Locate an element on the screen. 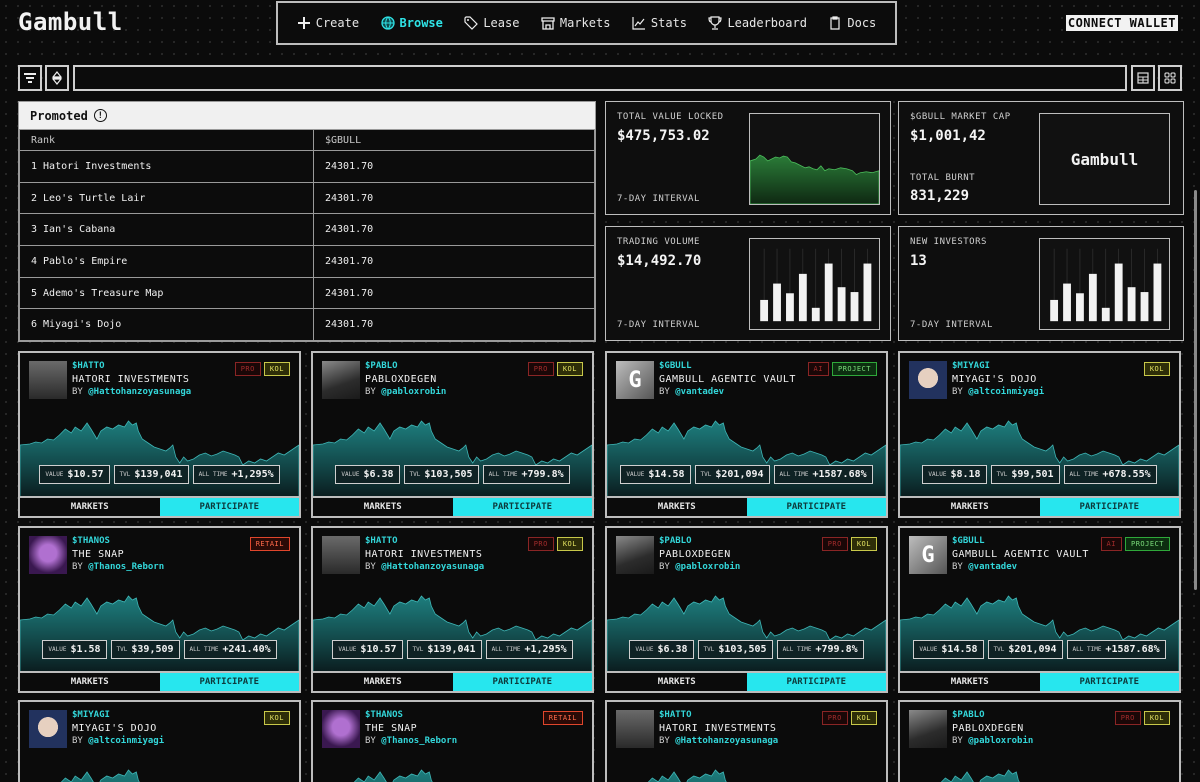 The height and width of the screenshot is (782, 1200). table-view-icon is located at coordinates (1143, 78).